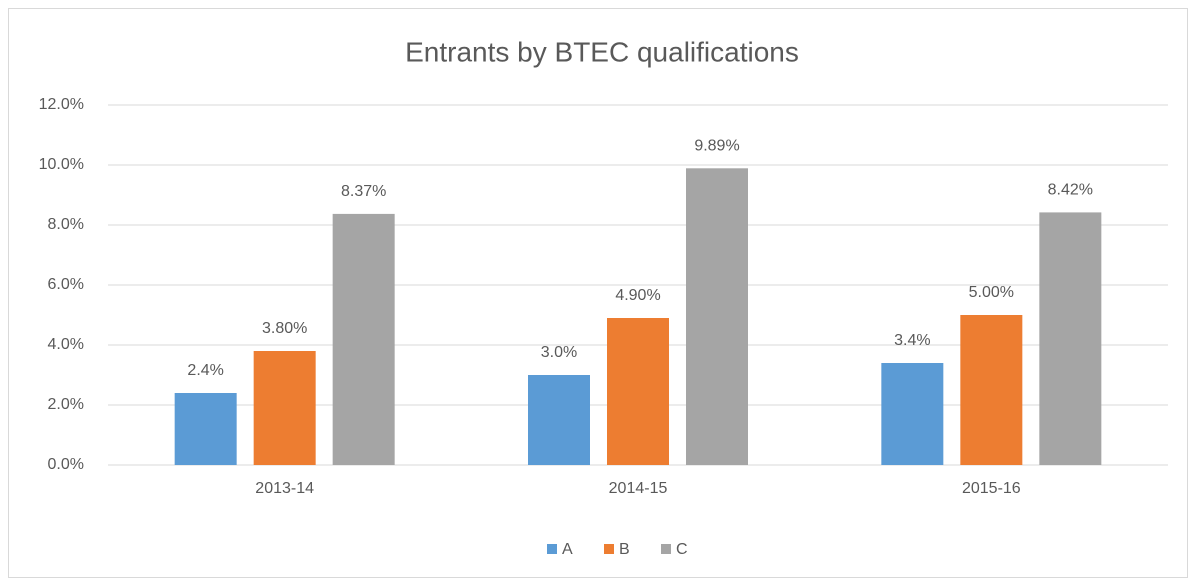  What do you see at coordinates (602, 51) in the screenshot?
I see `chart-title: Entrants by BTEC qualifications` at bounding box center [602, 51].